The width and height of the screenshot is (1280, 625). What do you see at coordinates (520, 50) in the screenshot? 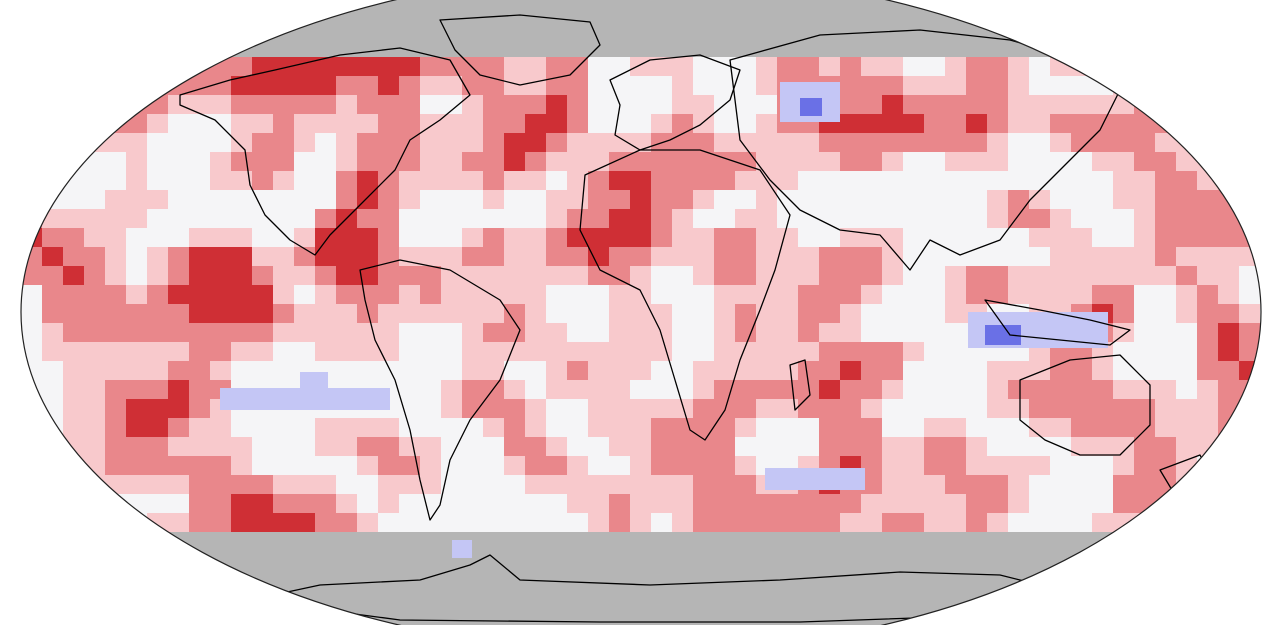
I see `greenland-outline` at bounding box center [520, 50].